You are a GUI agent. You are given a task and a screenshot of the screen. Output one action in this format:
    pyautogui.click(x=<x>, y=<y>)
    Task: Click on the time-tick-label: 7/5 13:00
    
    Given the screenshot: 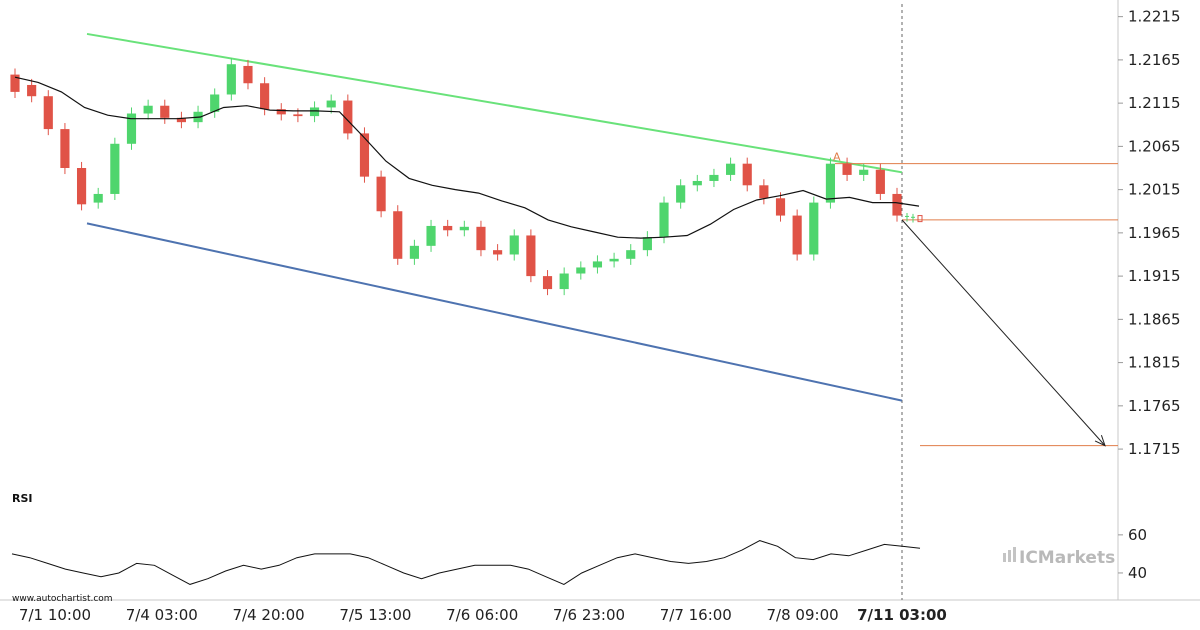 What is the action you would take?
    pyautogui.click(x=375, y=615)
    